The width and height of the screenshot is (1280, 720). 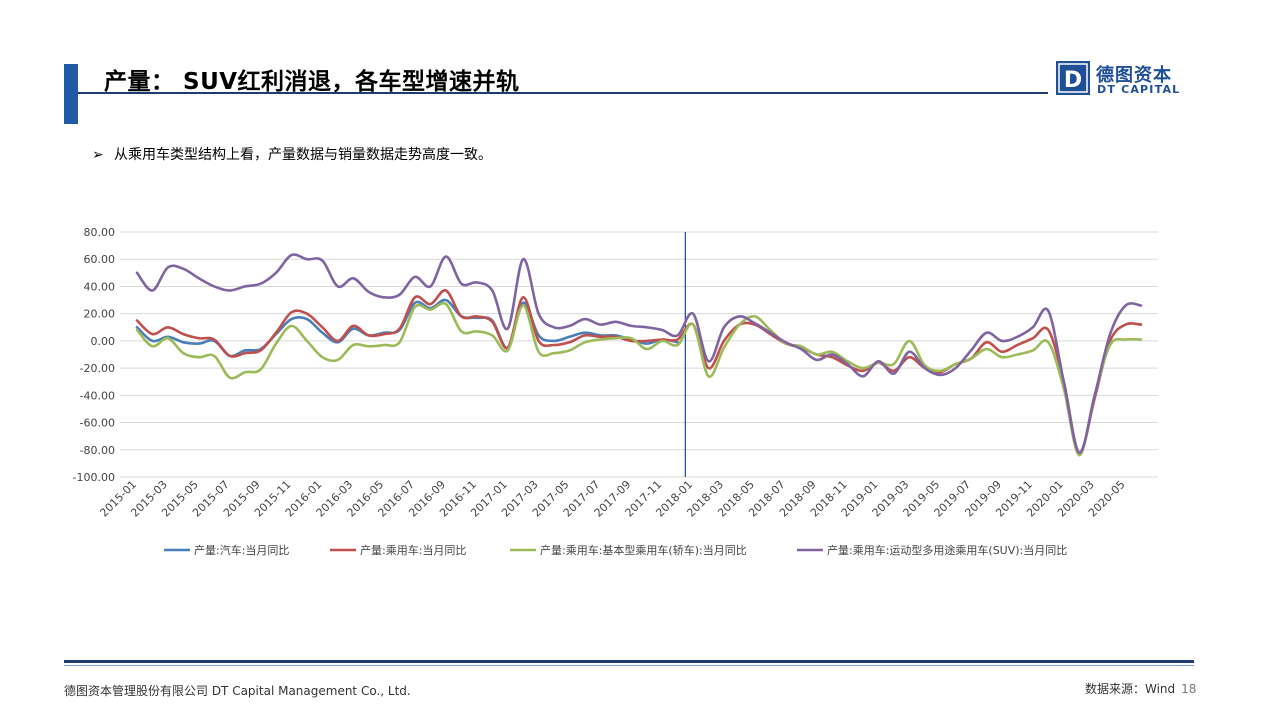 I want to click on bullet-text: 从乘用车类型结构上看，产量数据与销量数据走势高度一致。, so click(x=303, y=155).